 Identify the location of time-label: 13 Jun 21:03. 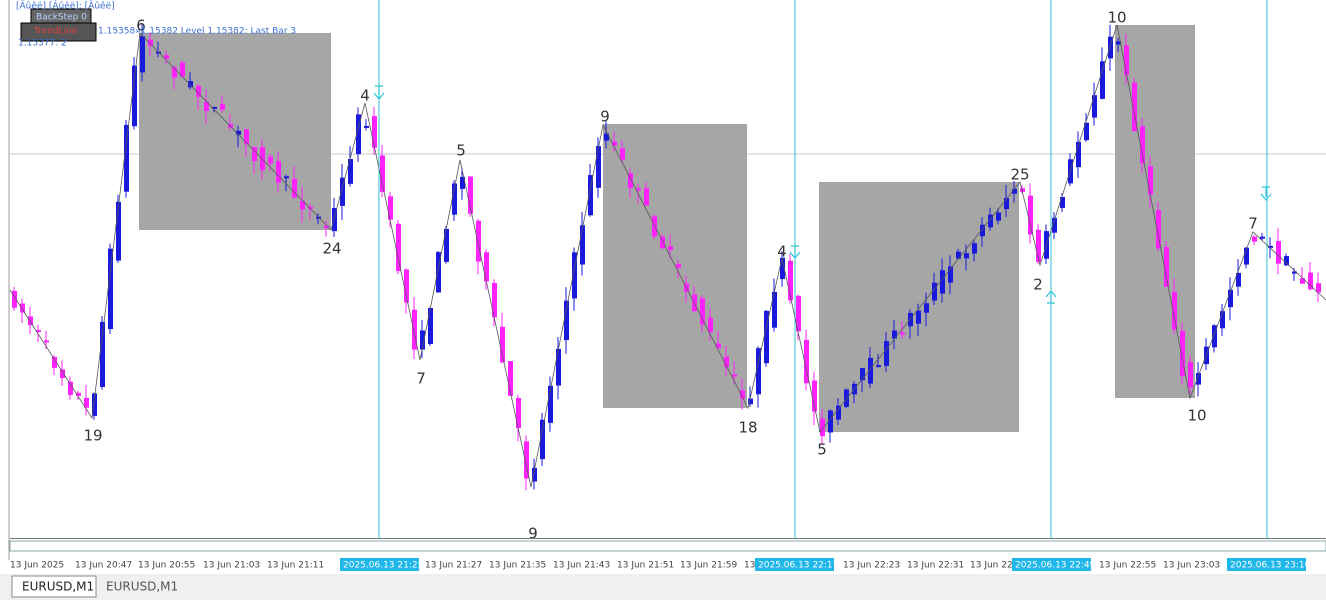
(231, 566).